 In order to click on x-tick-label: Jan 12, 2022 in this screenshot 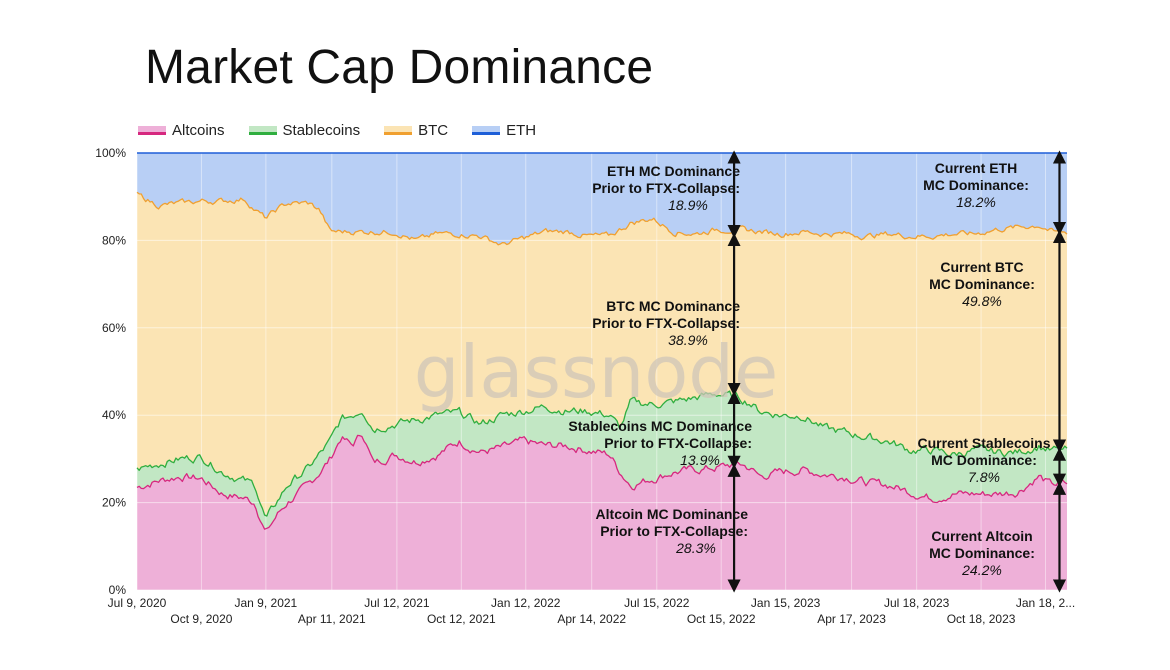, I will do `click(526, 603)`.